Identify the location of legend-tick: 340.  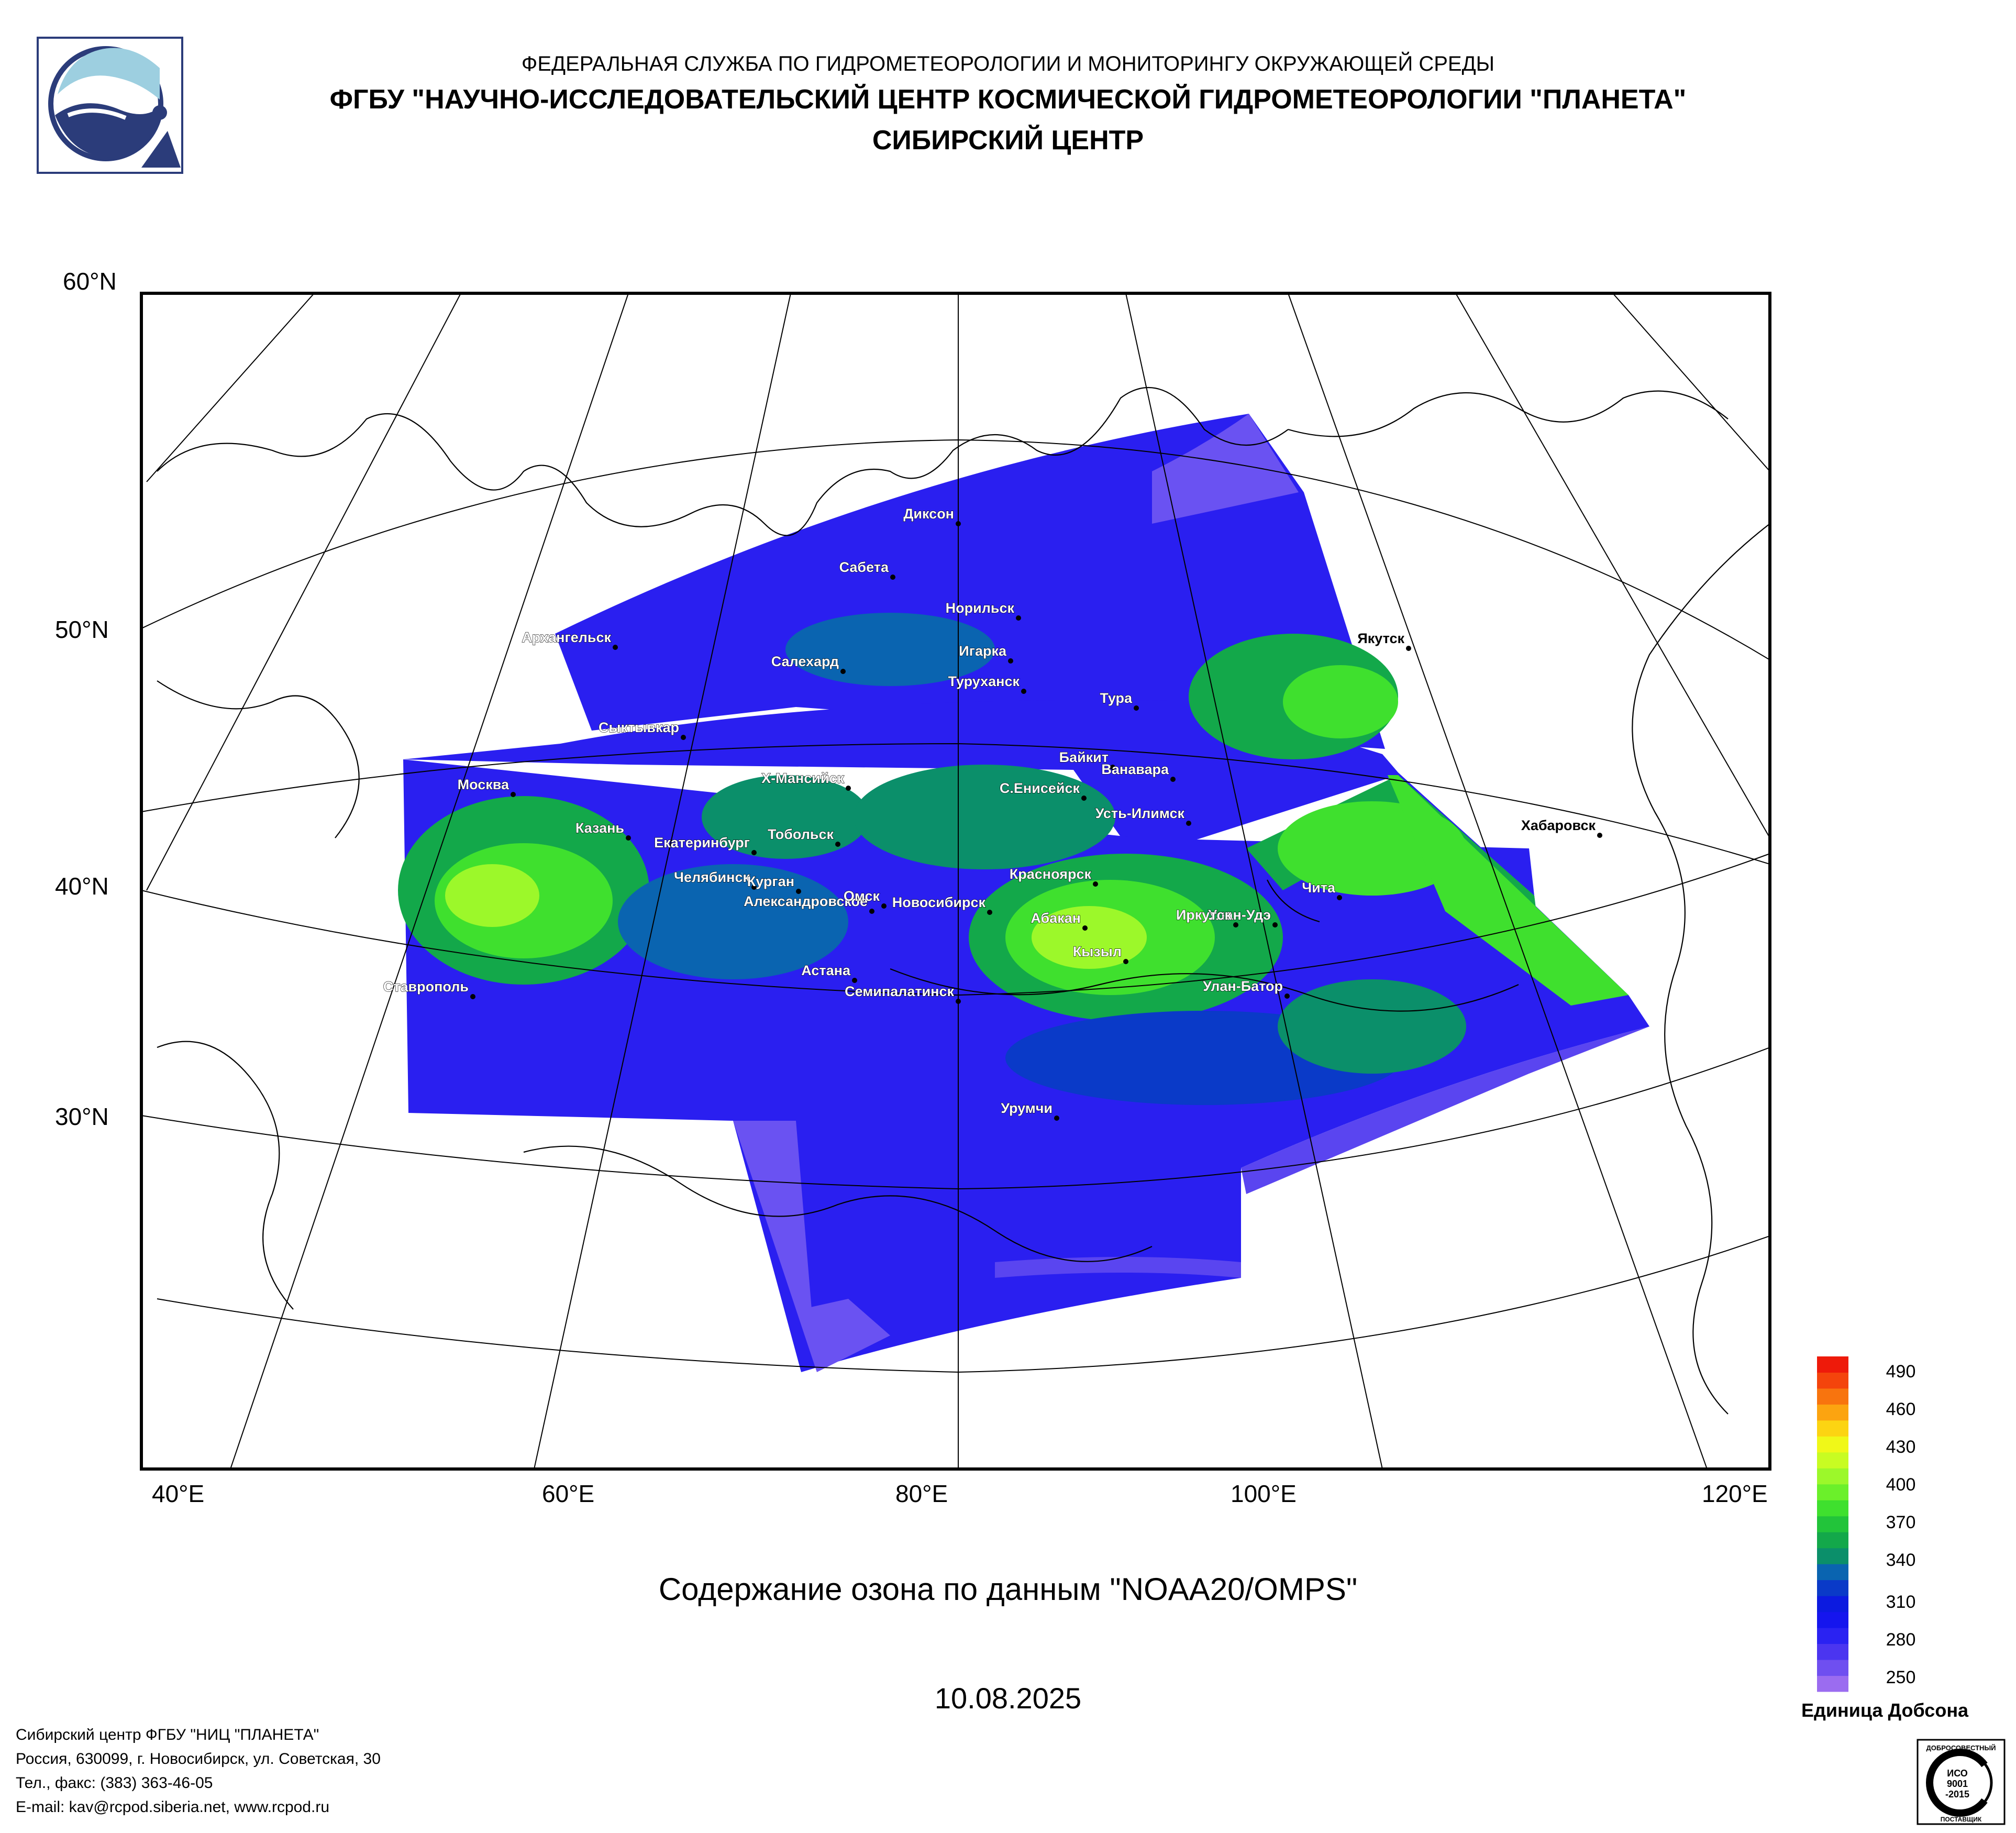
(1901, 1560).